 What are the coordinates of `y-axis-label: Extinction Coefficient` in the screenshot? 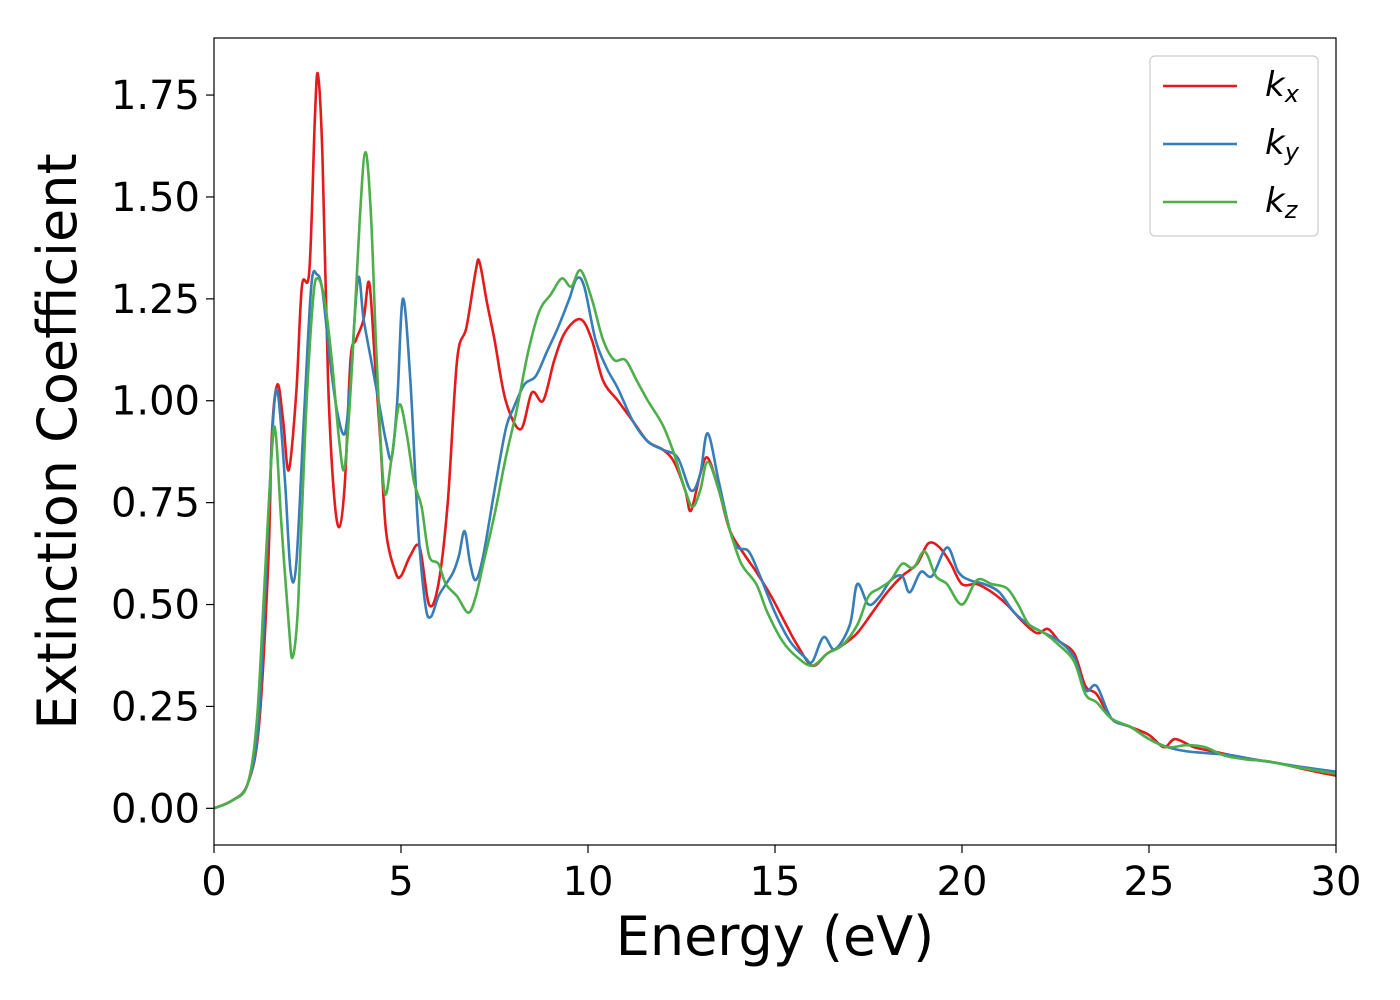 It's located at (57, 441).